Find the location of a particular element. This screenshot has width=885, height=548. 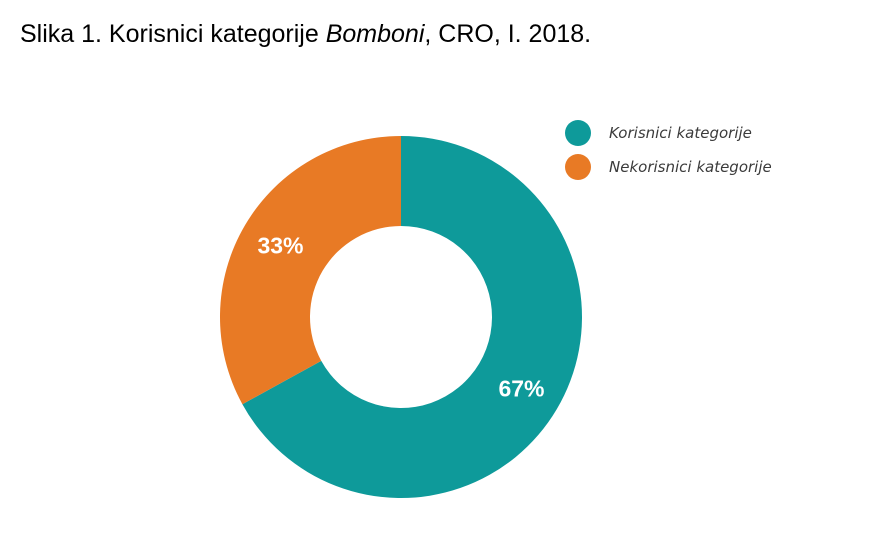

chart-title-suffix: , CRO, I. 2018. is located at coordinates (508, 34).